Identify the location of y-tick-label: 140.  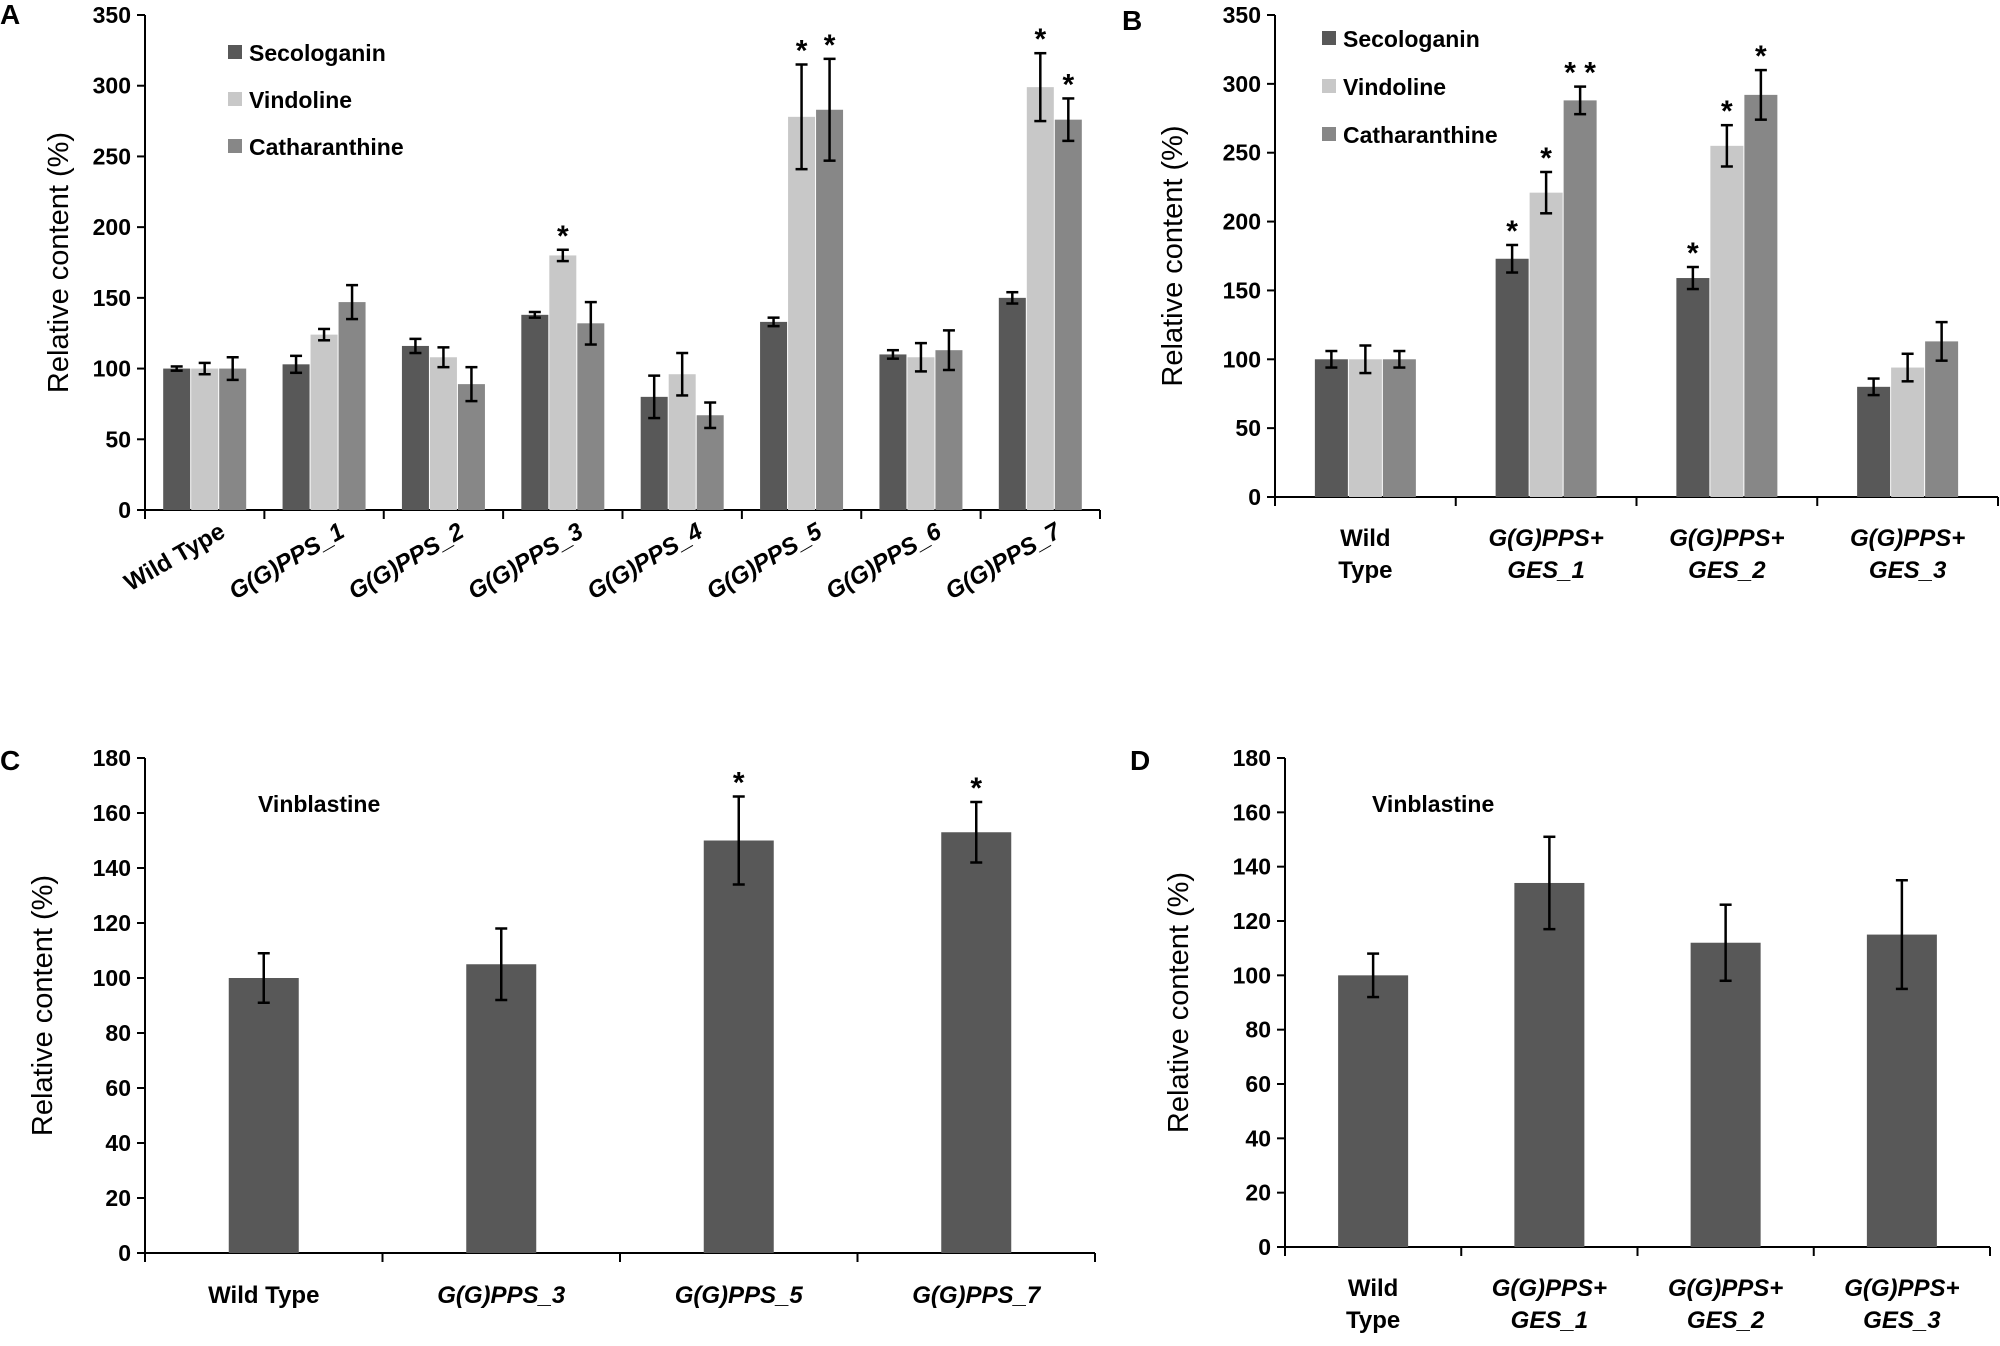
(112, 868).